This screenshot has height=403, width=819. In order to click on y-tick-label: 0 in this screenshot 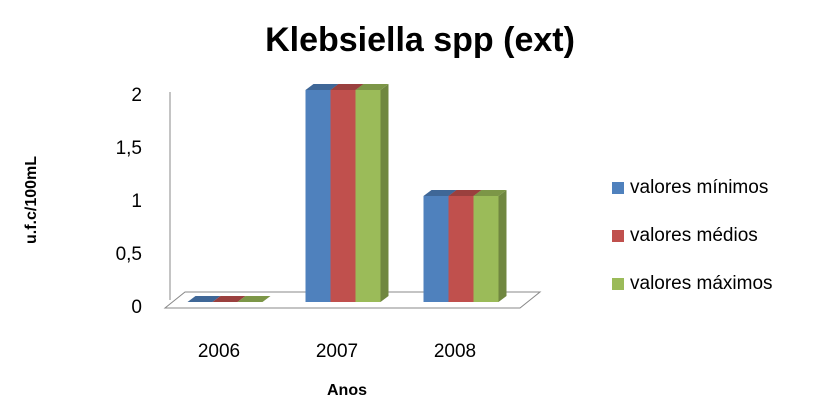, I will do `click(136, 307)`.